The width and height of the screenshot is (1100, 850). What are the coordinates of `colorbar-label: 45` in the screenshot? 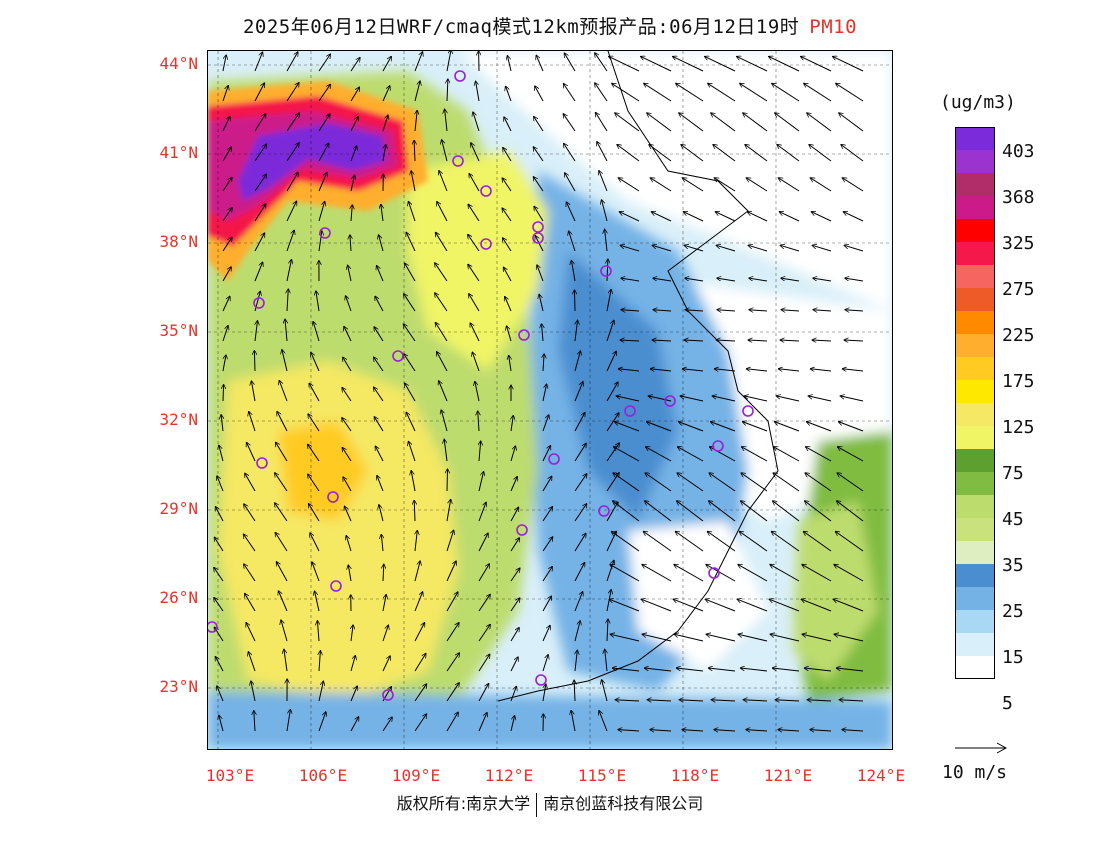 It's located at (1013, 519).